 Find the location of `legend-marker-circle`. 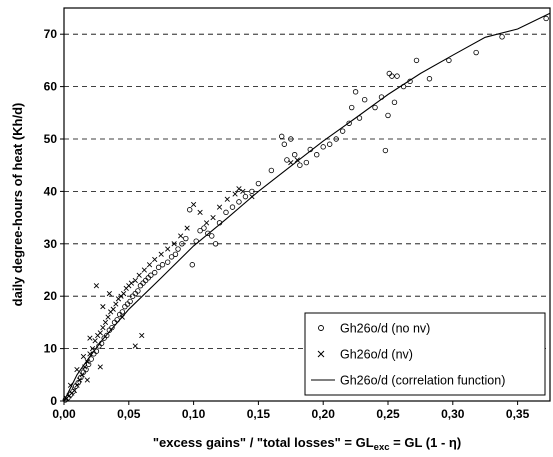

legend-marker-circle is located at coordinates (321, 328).